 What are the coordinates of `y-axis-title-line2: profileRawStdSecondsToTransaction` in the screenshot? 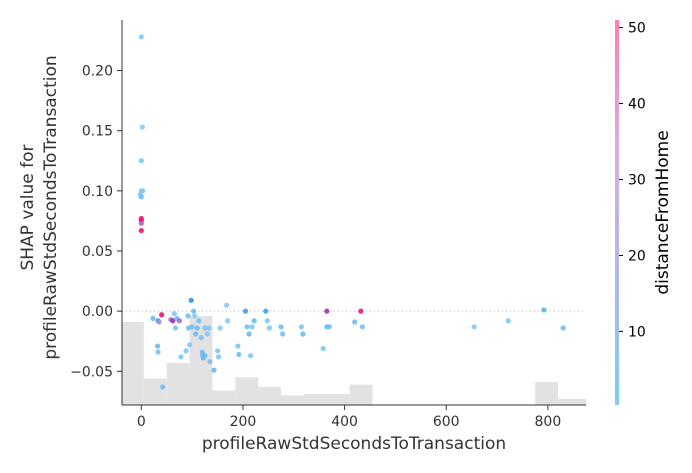 It's located at (51, 207).